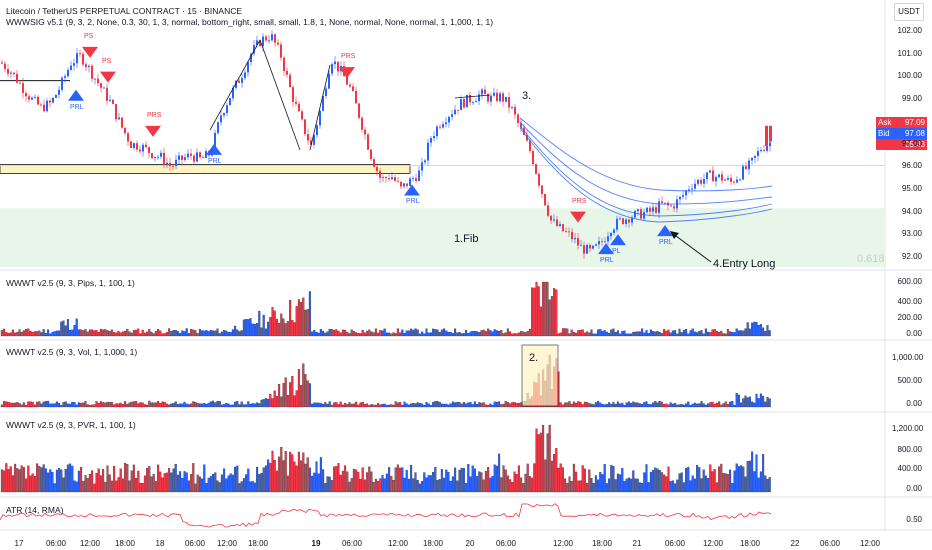 The height and width of the screenshot is (550, 932). Describe the element at coordinates (215, 161) in the screenshot. I see `buy-signal-label: PRL` at that location.